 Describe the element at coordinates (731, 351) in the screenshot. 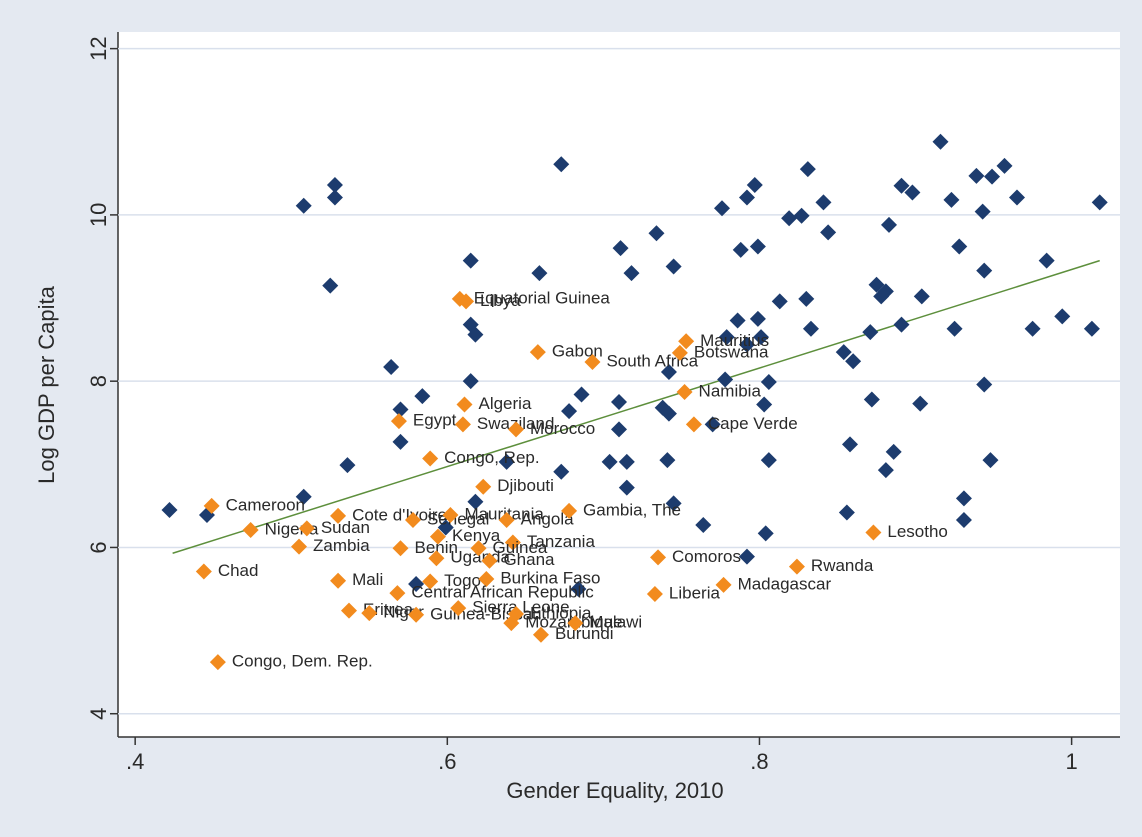

I see `point-label: Botswana` at that location.